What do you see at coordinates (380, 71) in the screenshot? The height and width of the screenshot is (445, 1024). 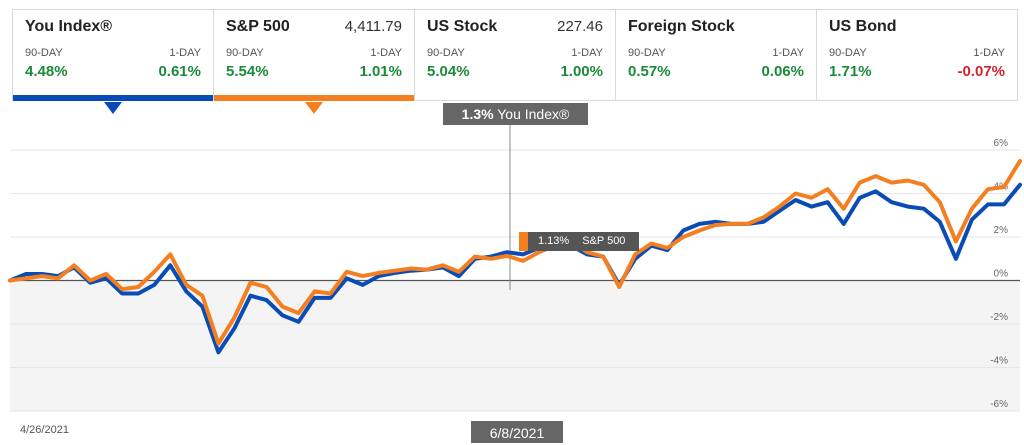 I see `card-value-1-day: 1.01%` at bounding box center [380, 71].